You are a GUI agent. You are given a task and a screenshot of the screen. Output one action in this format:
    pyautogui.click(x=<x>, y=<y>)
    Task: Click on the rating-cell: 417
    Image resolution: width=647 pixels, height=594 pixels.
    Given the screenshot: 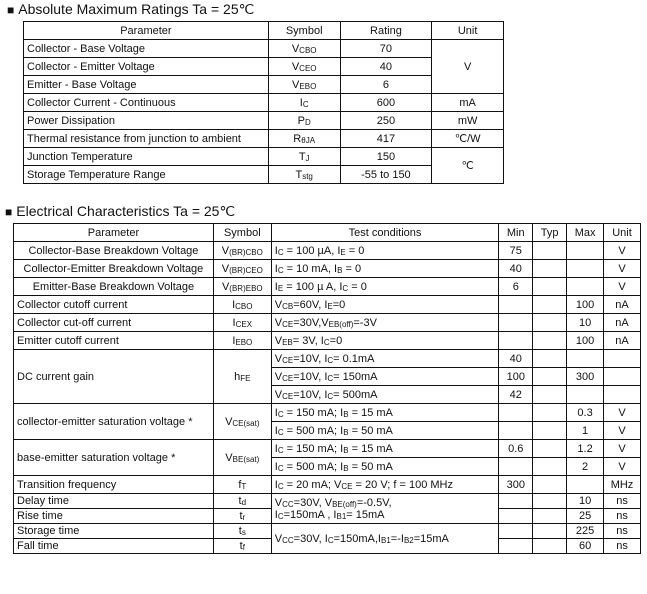 What is the action you would take?
    pyautogui.click(x=386, y=138)
    